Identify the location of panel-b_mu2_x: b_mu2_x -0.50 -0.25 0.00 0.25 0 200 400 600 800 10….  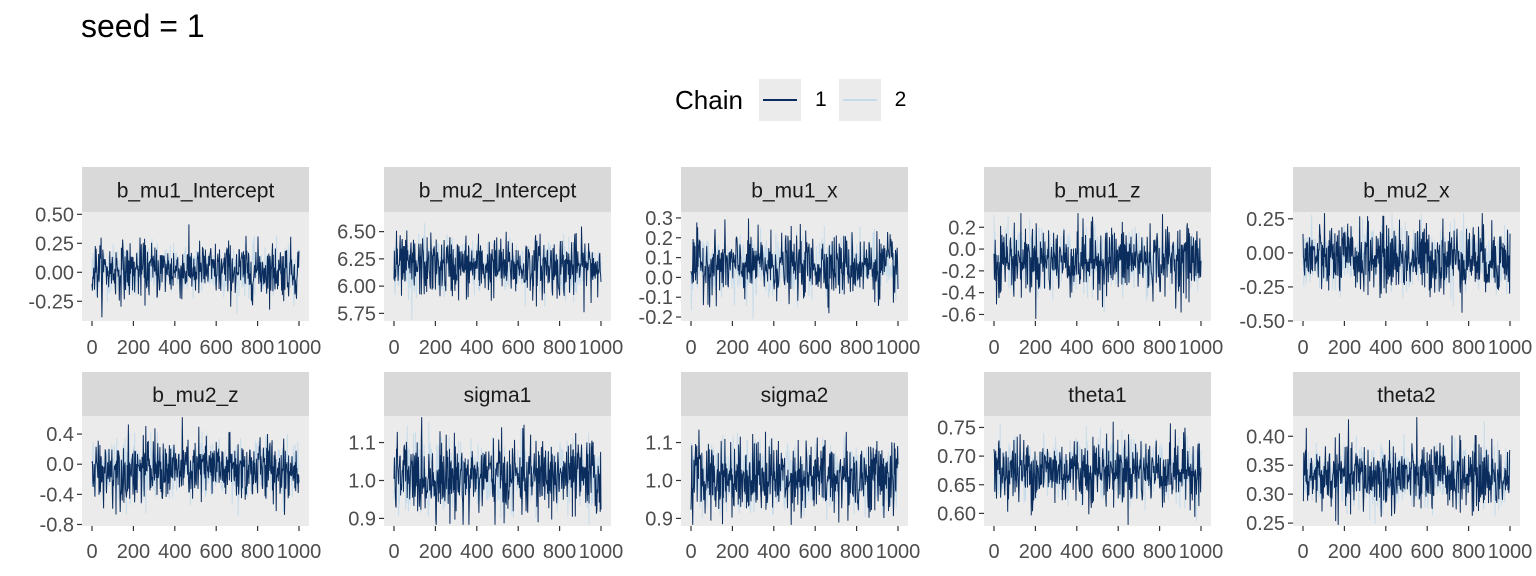
(1385, 263).